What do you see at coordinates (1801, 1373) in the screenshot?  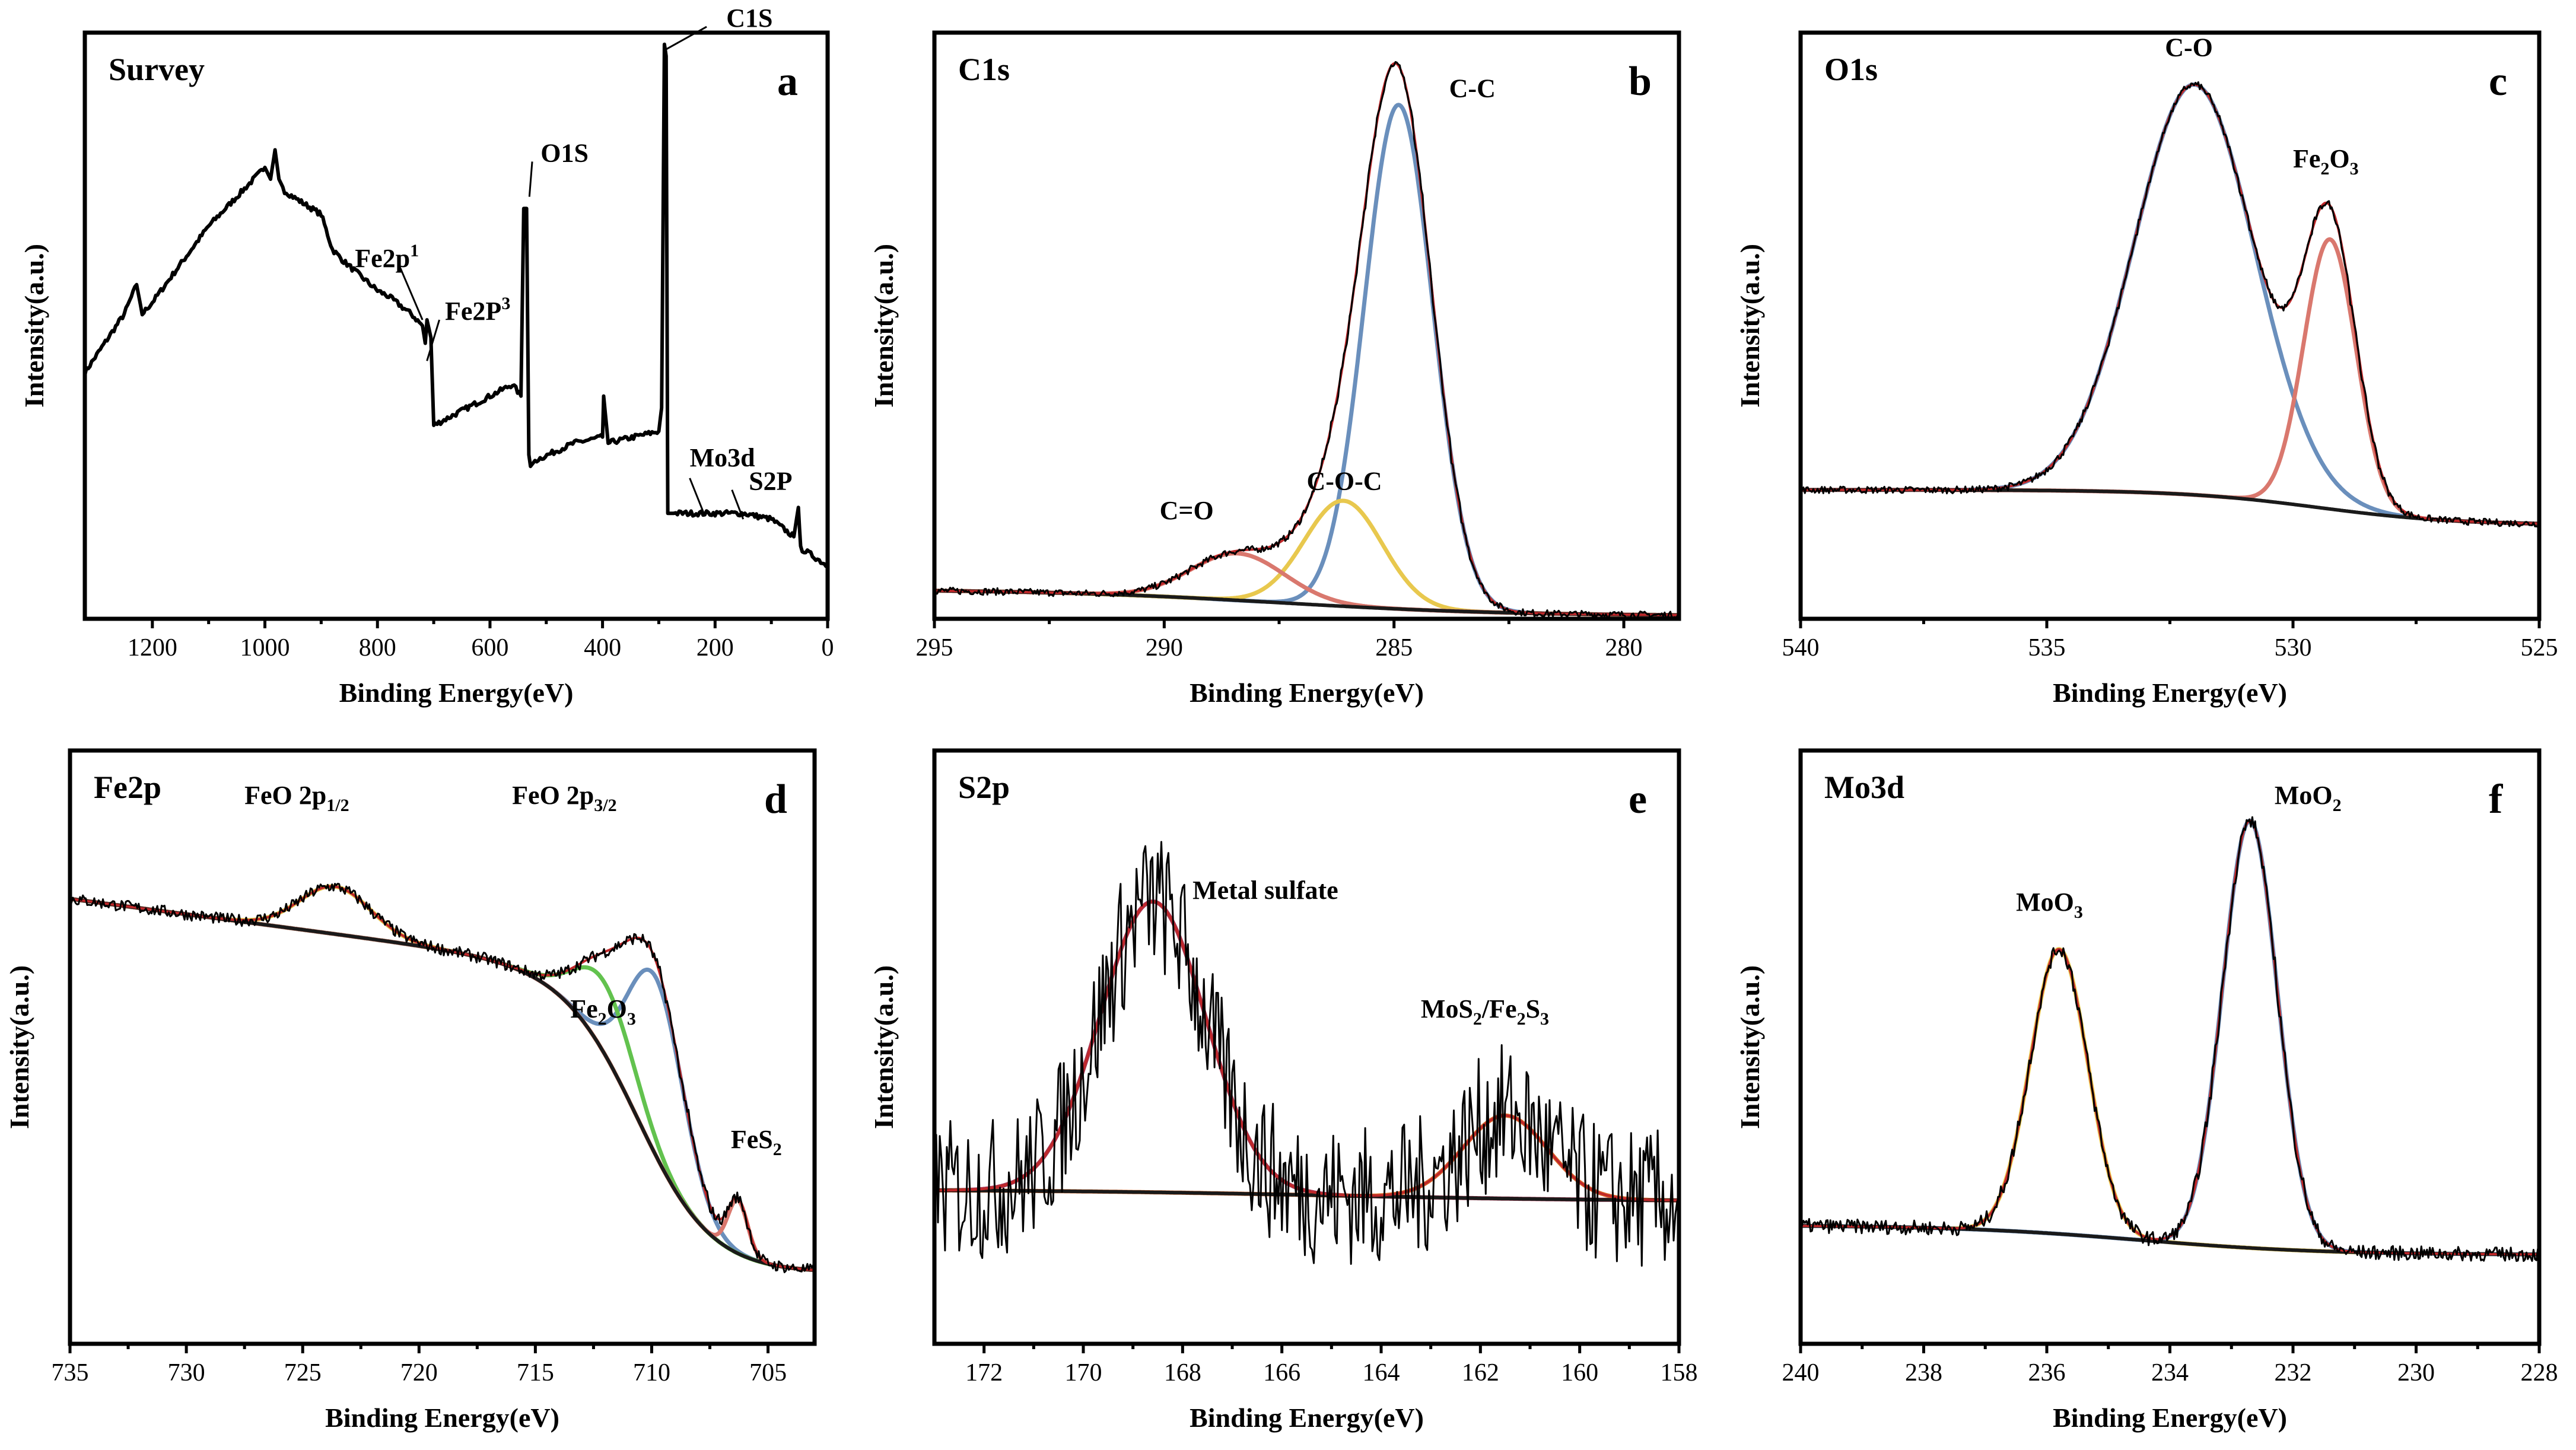 I see `x-tick-label: 240` at bounding box center [1801, 1373].